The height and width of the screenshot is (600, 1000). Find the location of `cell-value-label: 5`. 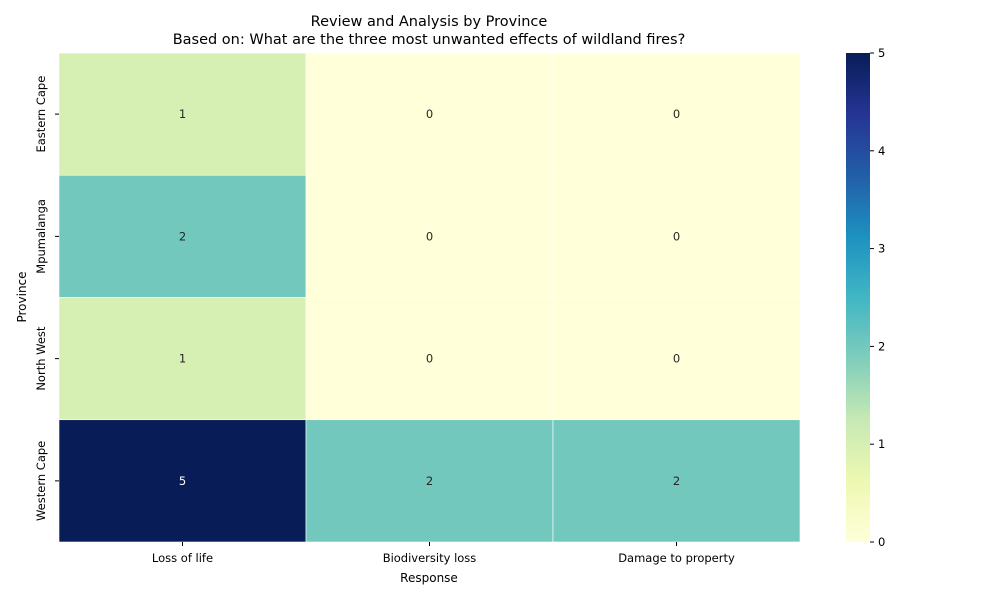

cell-value-label: 5 is located at coordinates (182, 481).